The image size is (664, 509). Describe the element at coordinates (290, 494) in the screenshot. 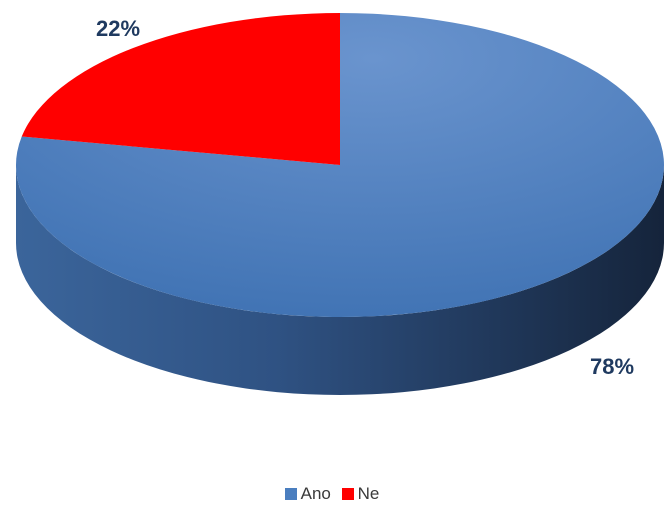

I see `legend-swatch-ano` at that location.